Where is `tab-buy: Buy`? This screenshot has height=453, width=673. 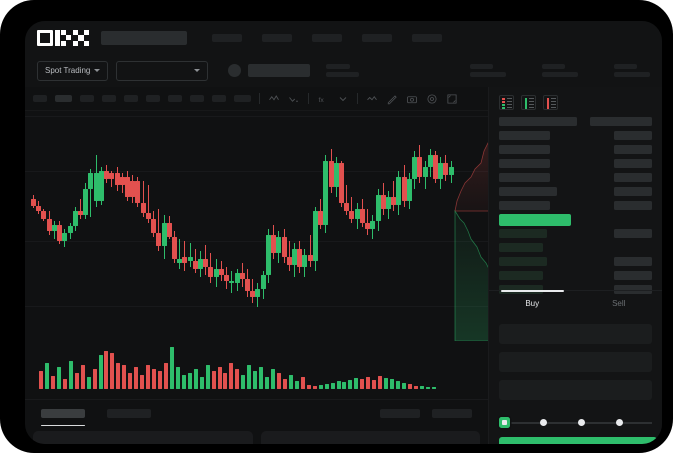
tab-buy: Buy is located at coordinates (532, 303).